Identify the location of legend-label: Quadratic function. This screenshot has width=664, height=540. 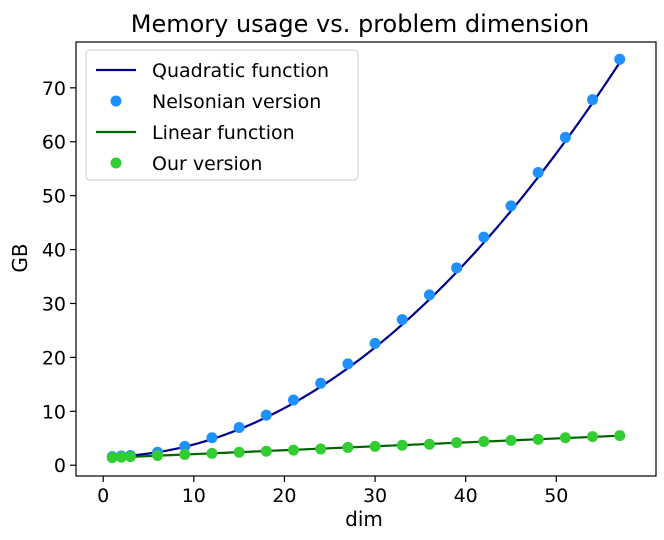
(240, 71).